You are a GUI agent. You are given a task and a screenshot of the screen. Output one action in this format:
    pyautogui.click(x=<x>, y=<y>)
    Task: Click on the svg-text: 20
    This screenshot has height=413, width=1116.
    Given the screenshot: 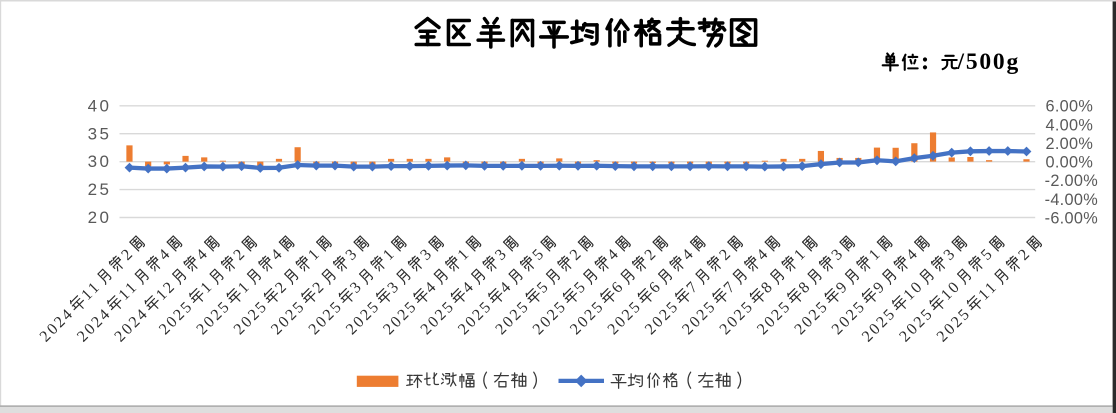 What is the action you would take?
    pyautogui.click(x=100, y=217)
    